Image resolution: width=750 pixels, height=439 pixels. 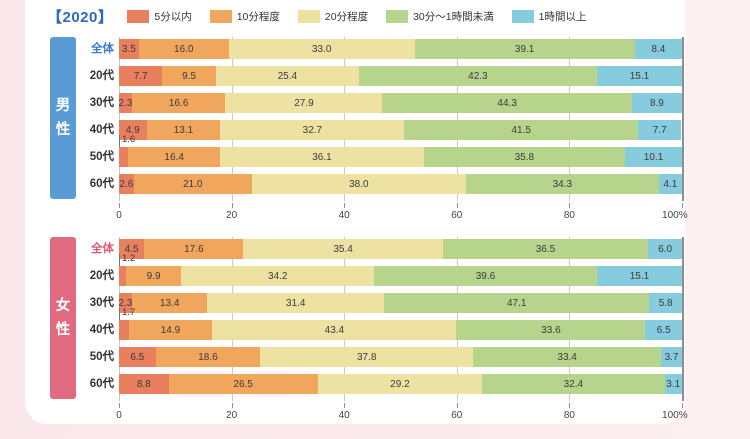 What do you see at coordinates (517, 303) in the screenshot?
I see `bar-value-label: 47.1` at bounding box center [517, 303].